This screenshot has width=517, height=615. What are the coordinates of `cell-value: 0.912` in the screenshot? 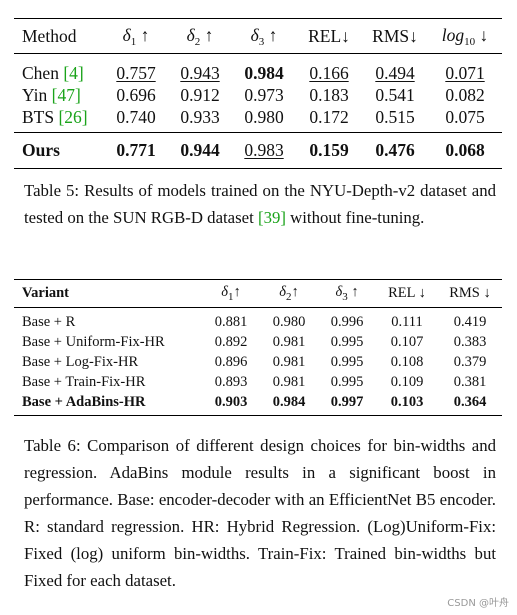 It's located at (200, 94).